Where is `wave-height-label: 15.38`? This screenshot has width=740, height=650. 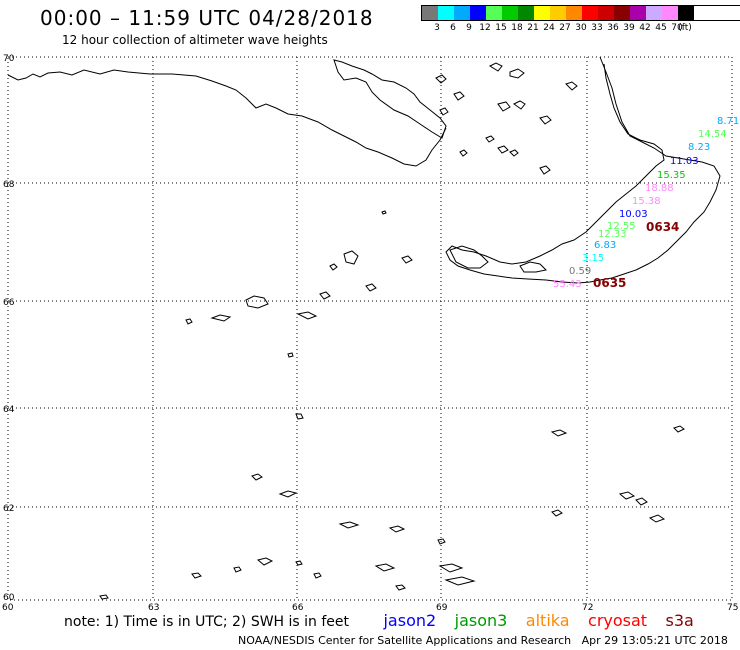
wave-height-label: 15.38 is located at coordinates (646, 201).